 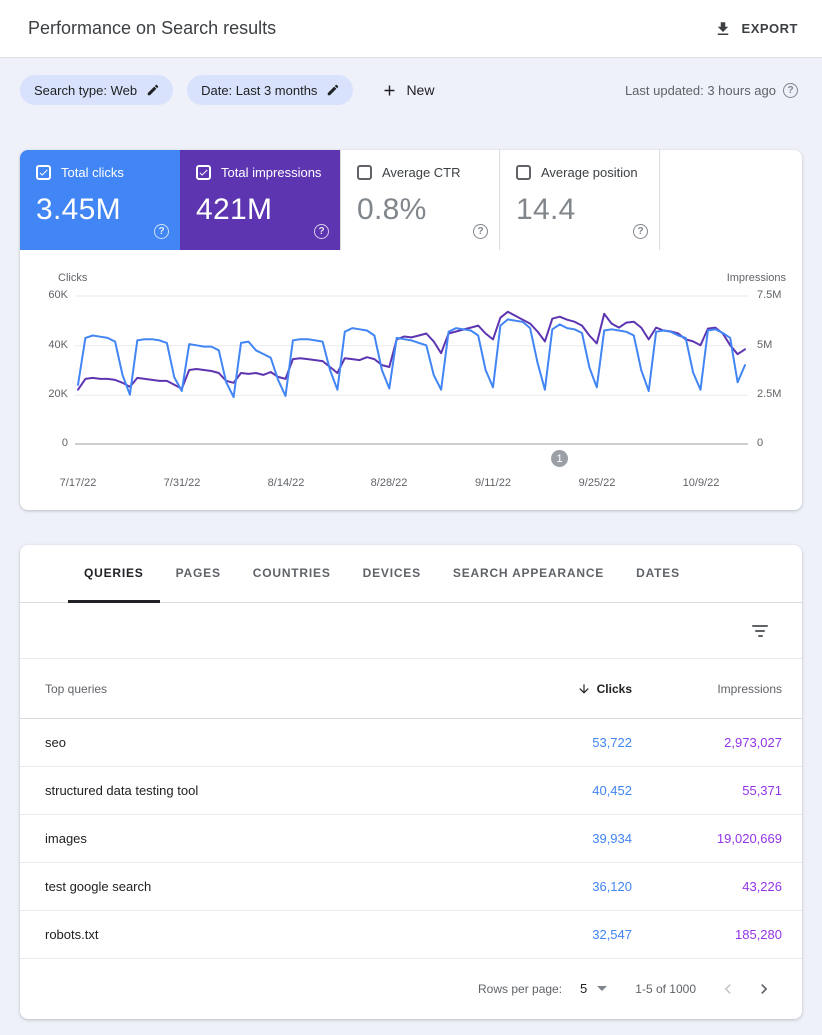 I want to click on metric-label: Average CTR, so click(x=421, y=172).